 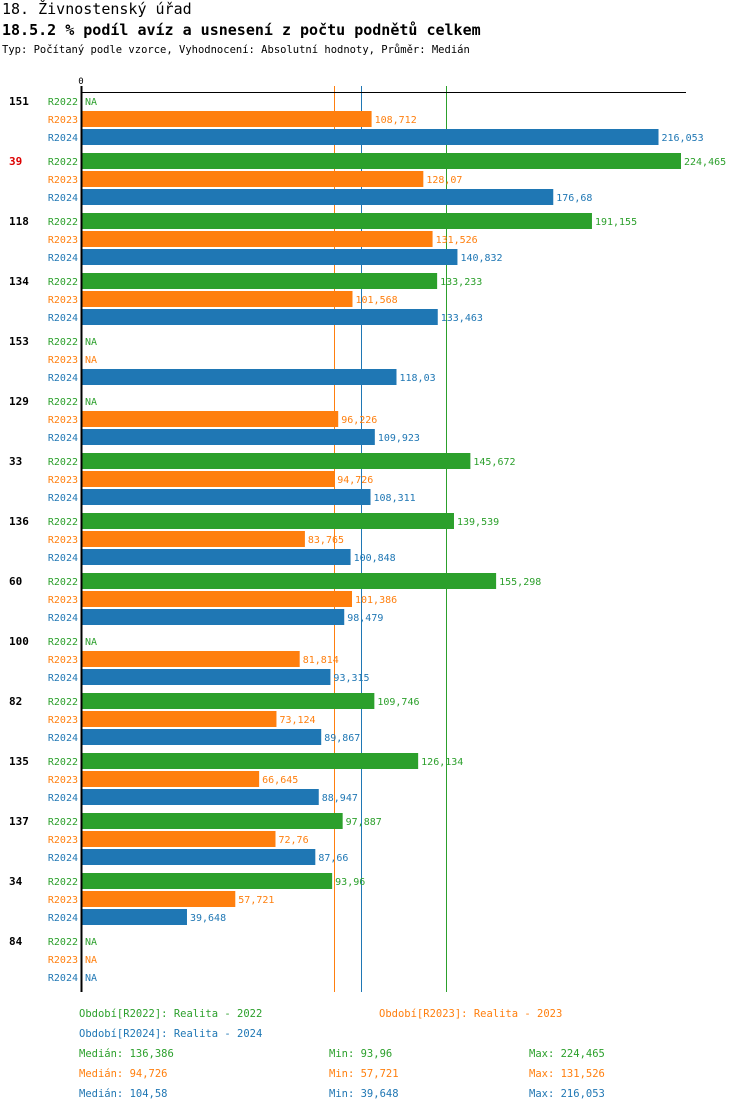 I want to click on group-label: 137, so click(x=19, y=821).